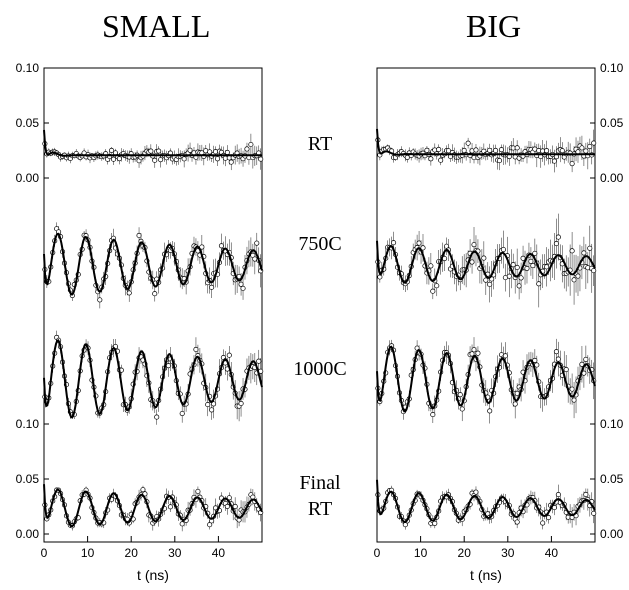  What do you see at coordinates (486, 575) in the screenshot?
I see `x-axis-label: t (ns)` at bounding box center [486, 575].